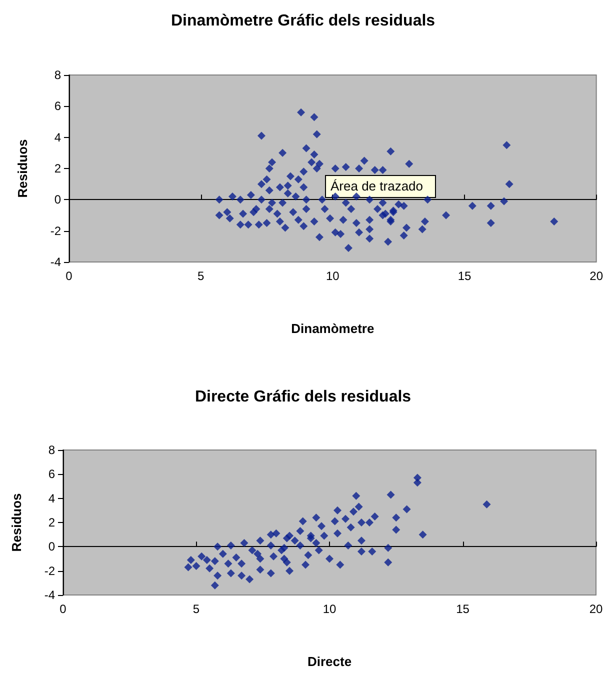 The width and height of the screenshot is (606, 673). I want to click on x-tick-label: 0, so click(69, 276).